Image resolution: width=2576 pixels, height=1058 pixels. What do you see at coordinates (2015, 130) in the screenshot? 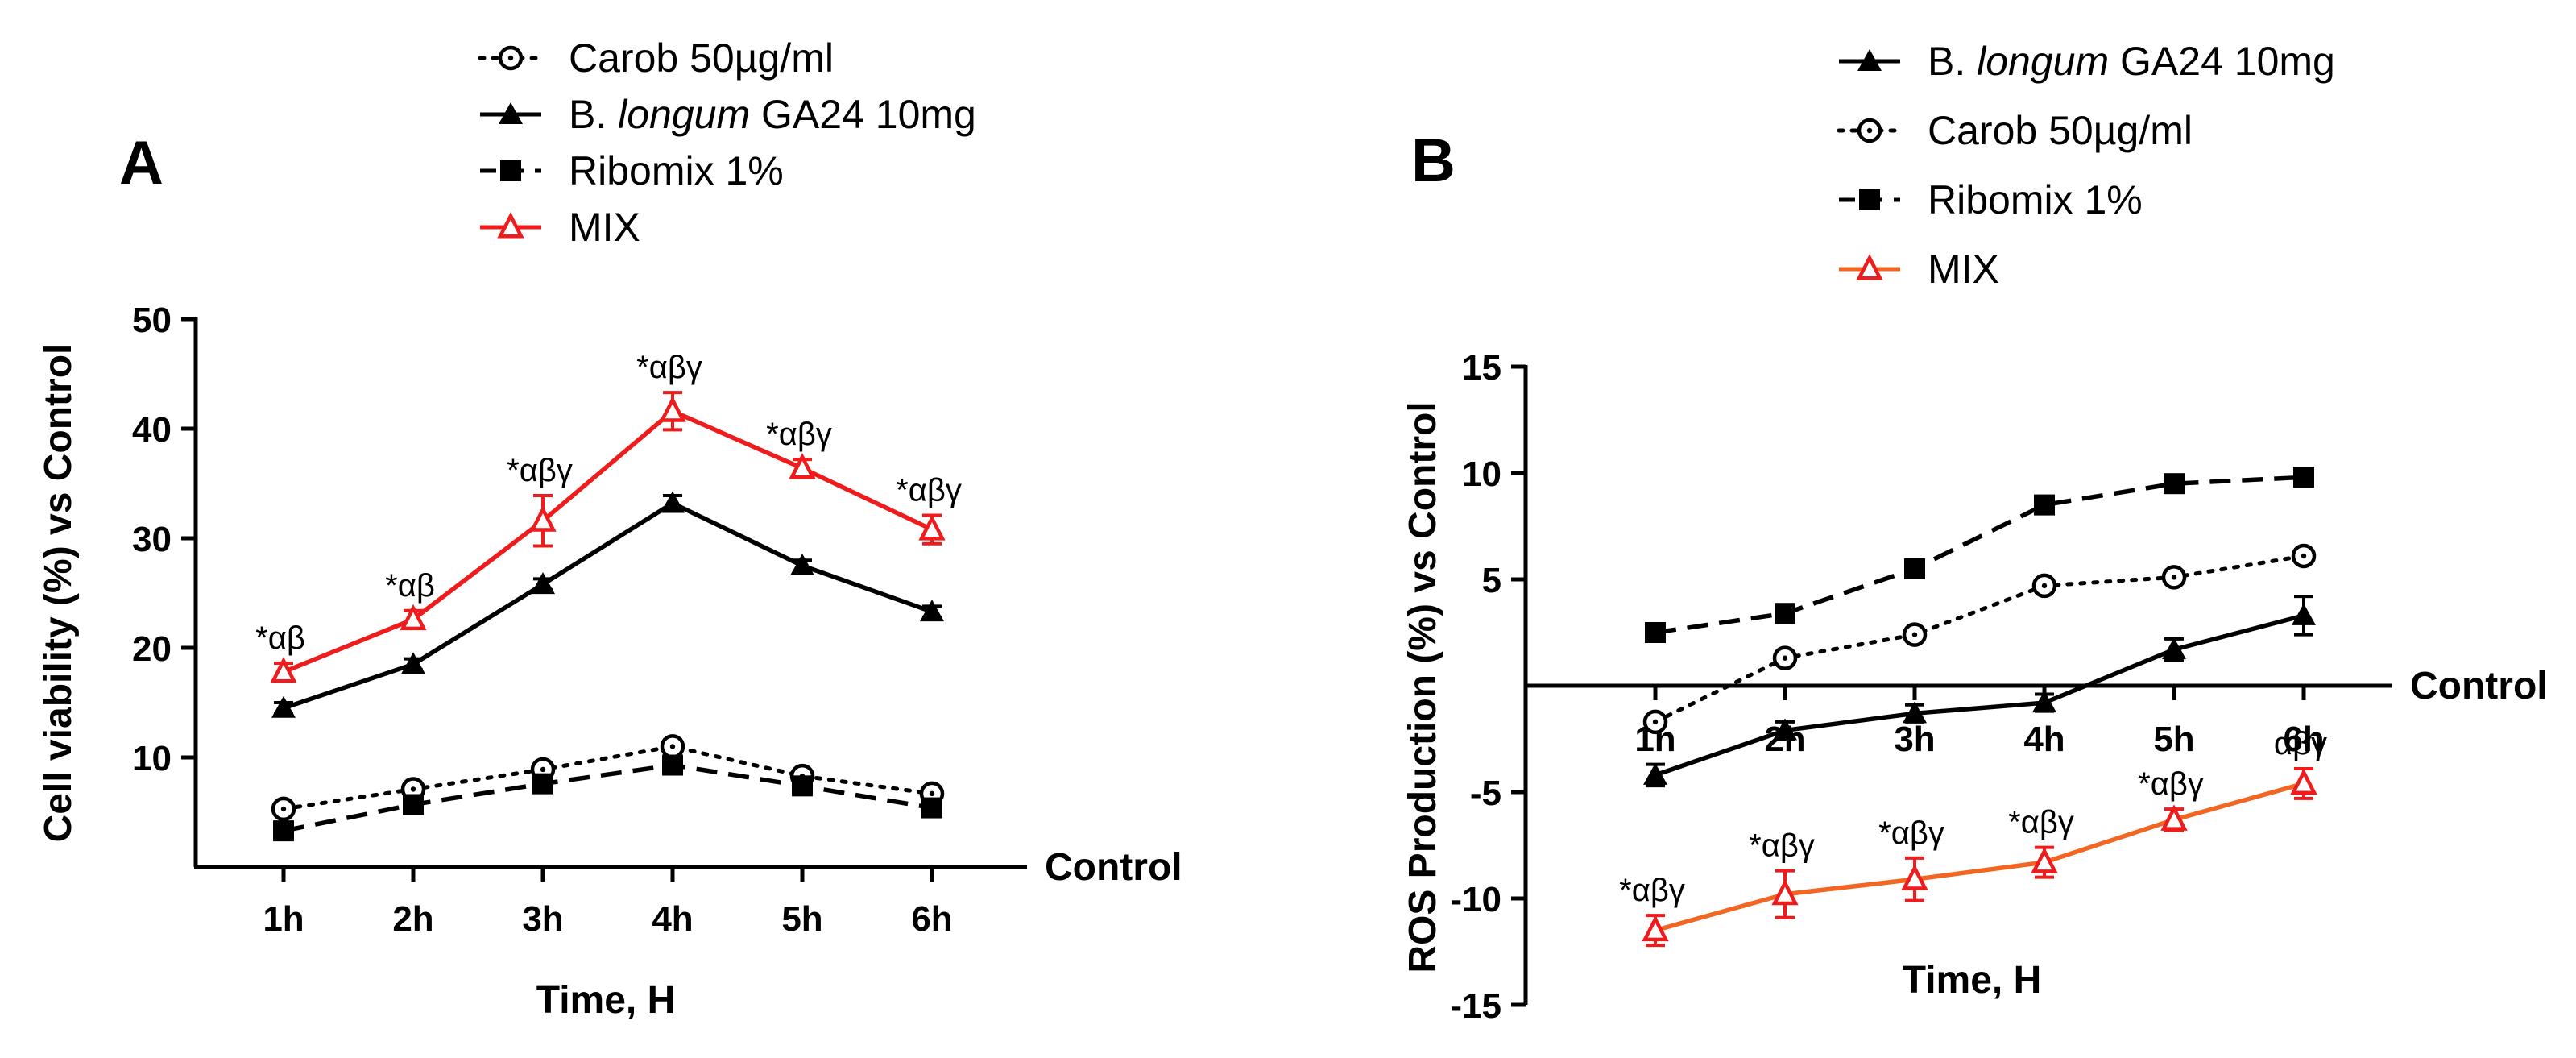
I see `b-legend-item-carob: Carob 50µg/ml` at bounding box center [2015, 130].